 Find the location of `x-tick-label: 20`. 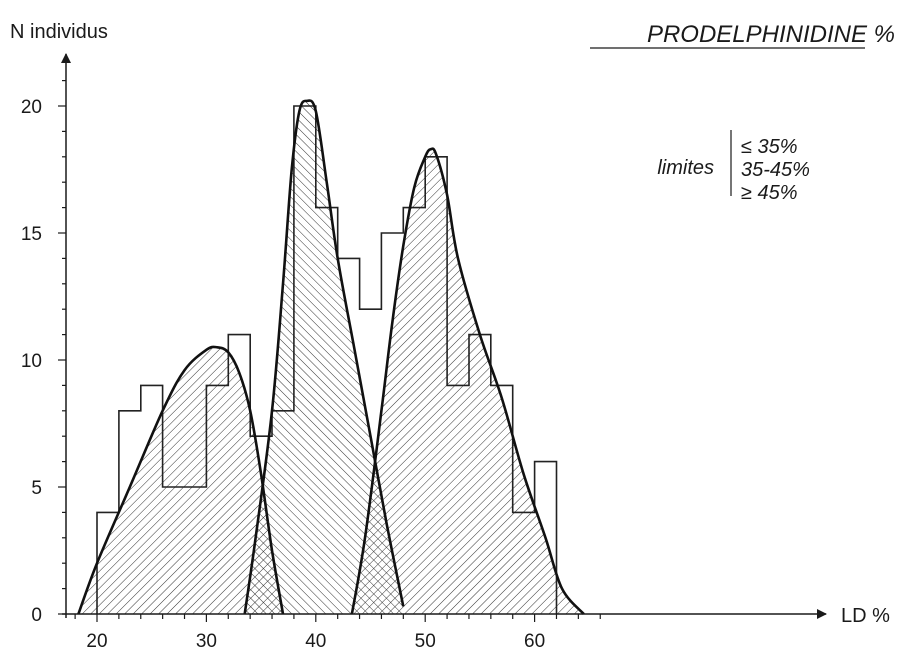

x-tick-label: 20 is located at coordinates (96, 641).